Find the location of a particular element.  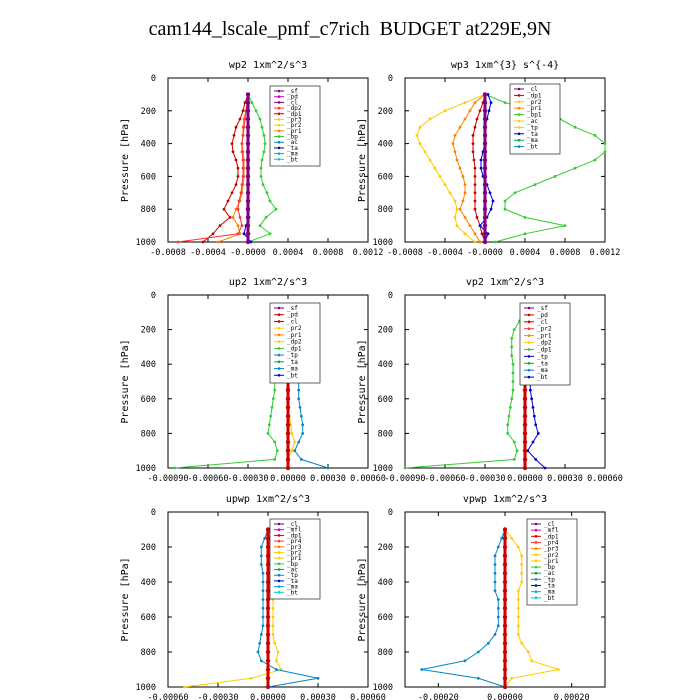

y-tick-label: 800 is located at coordinates (148, 434).